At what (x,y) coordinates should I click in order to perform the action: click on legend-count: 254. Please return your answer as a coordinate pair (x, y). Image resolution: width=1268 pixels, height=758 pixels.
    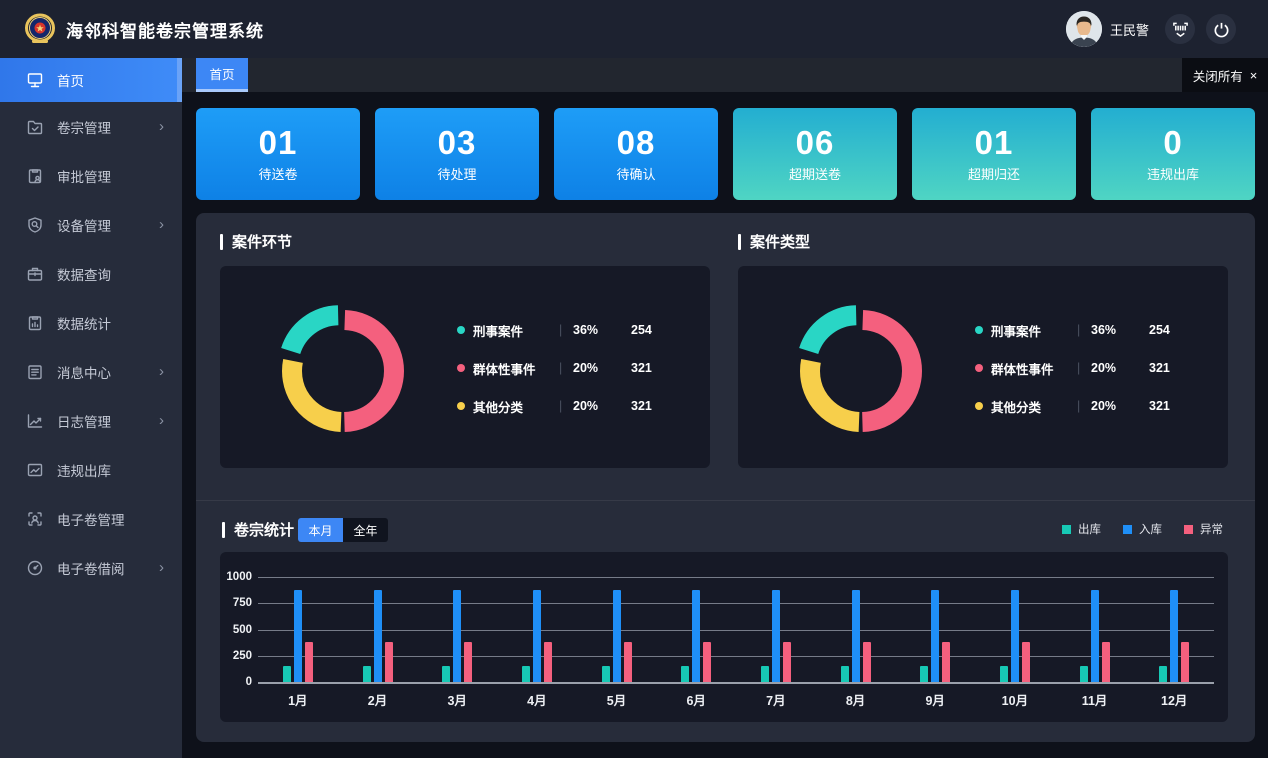
    Looking at the image, I should click on (1159, 330).